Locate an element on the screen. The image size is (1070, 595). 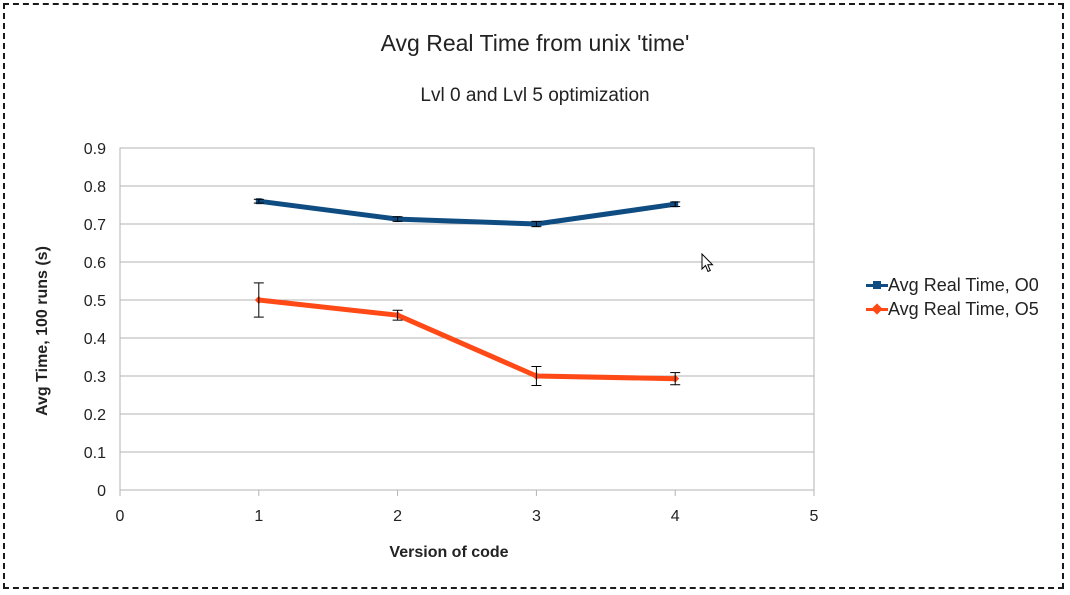
mouse-pointer-icon is located at coordinates (707, 263).